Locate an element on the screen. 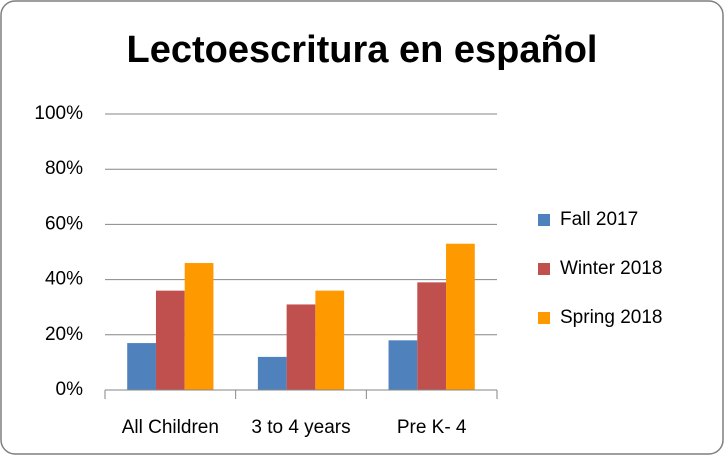  legend-label: Winter 2018 is located at coordinates (611, 268).